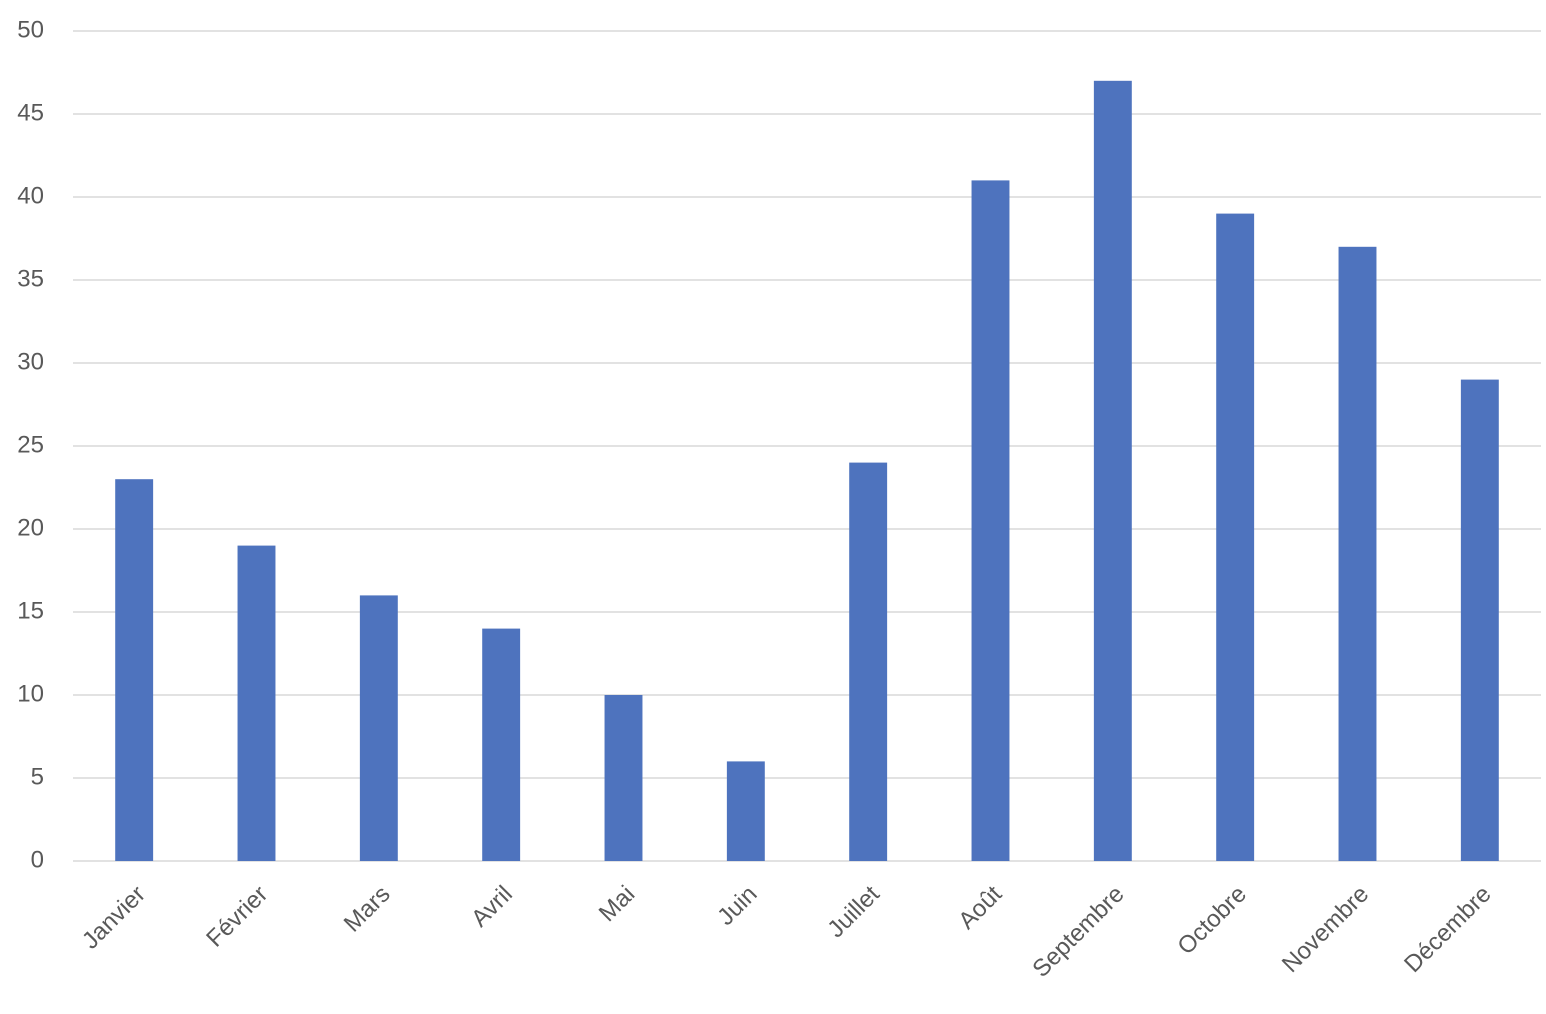  Describe the element at coordinates (980, 907) in the screenshot. I see `x-tick-label: Août` at that location.